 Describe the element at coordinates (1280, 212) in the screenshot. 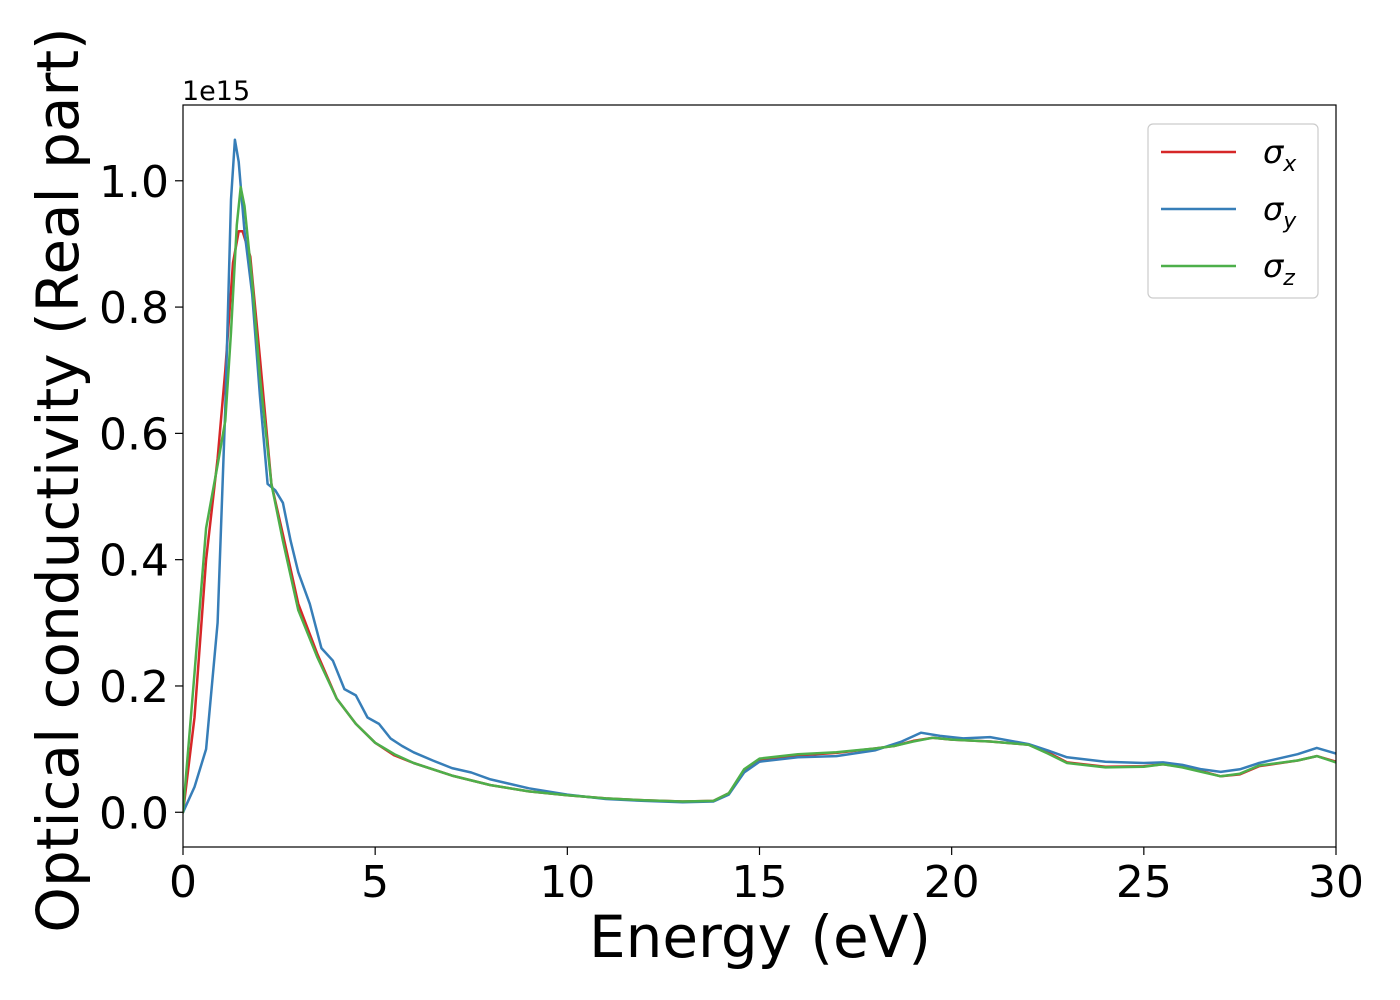

I see `legend-label-y: σy` at that location.